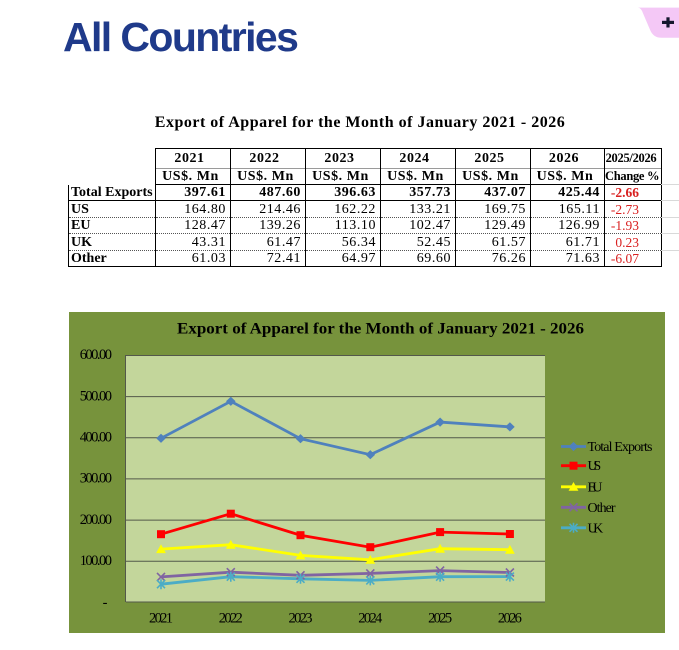 This screenshot has width=679, height=650. I want to click on svg-text: 300.00, so click(96, 479).